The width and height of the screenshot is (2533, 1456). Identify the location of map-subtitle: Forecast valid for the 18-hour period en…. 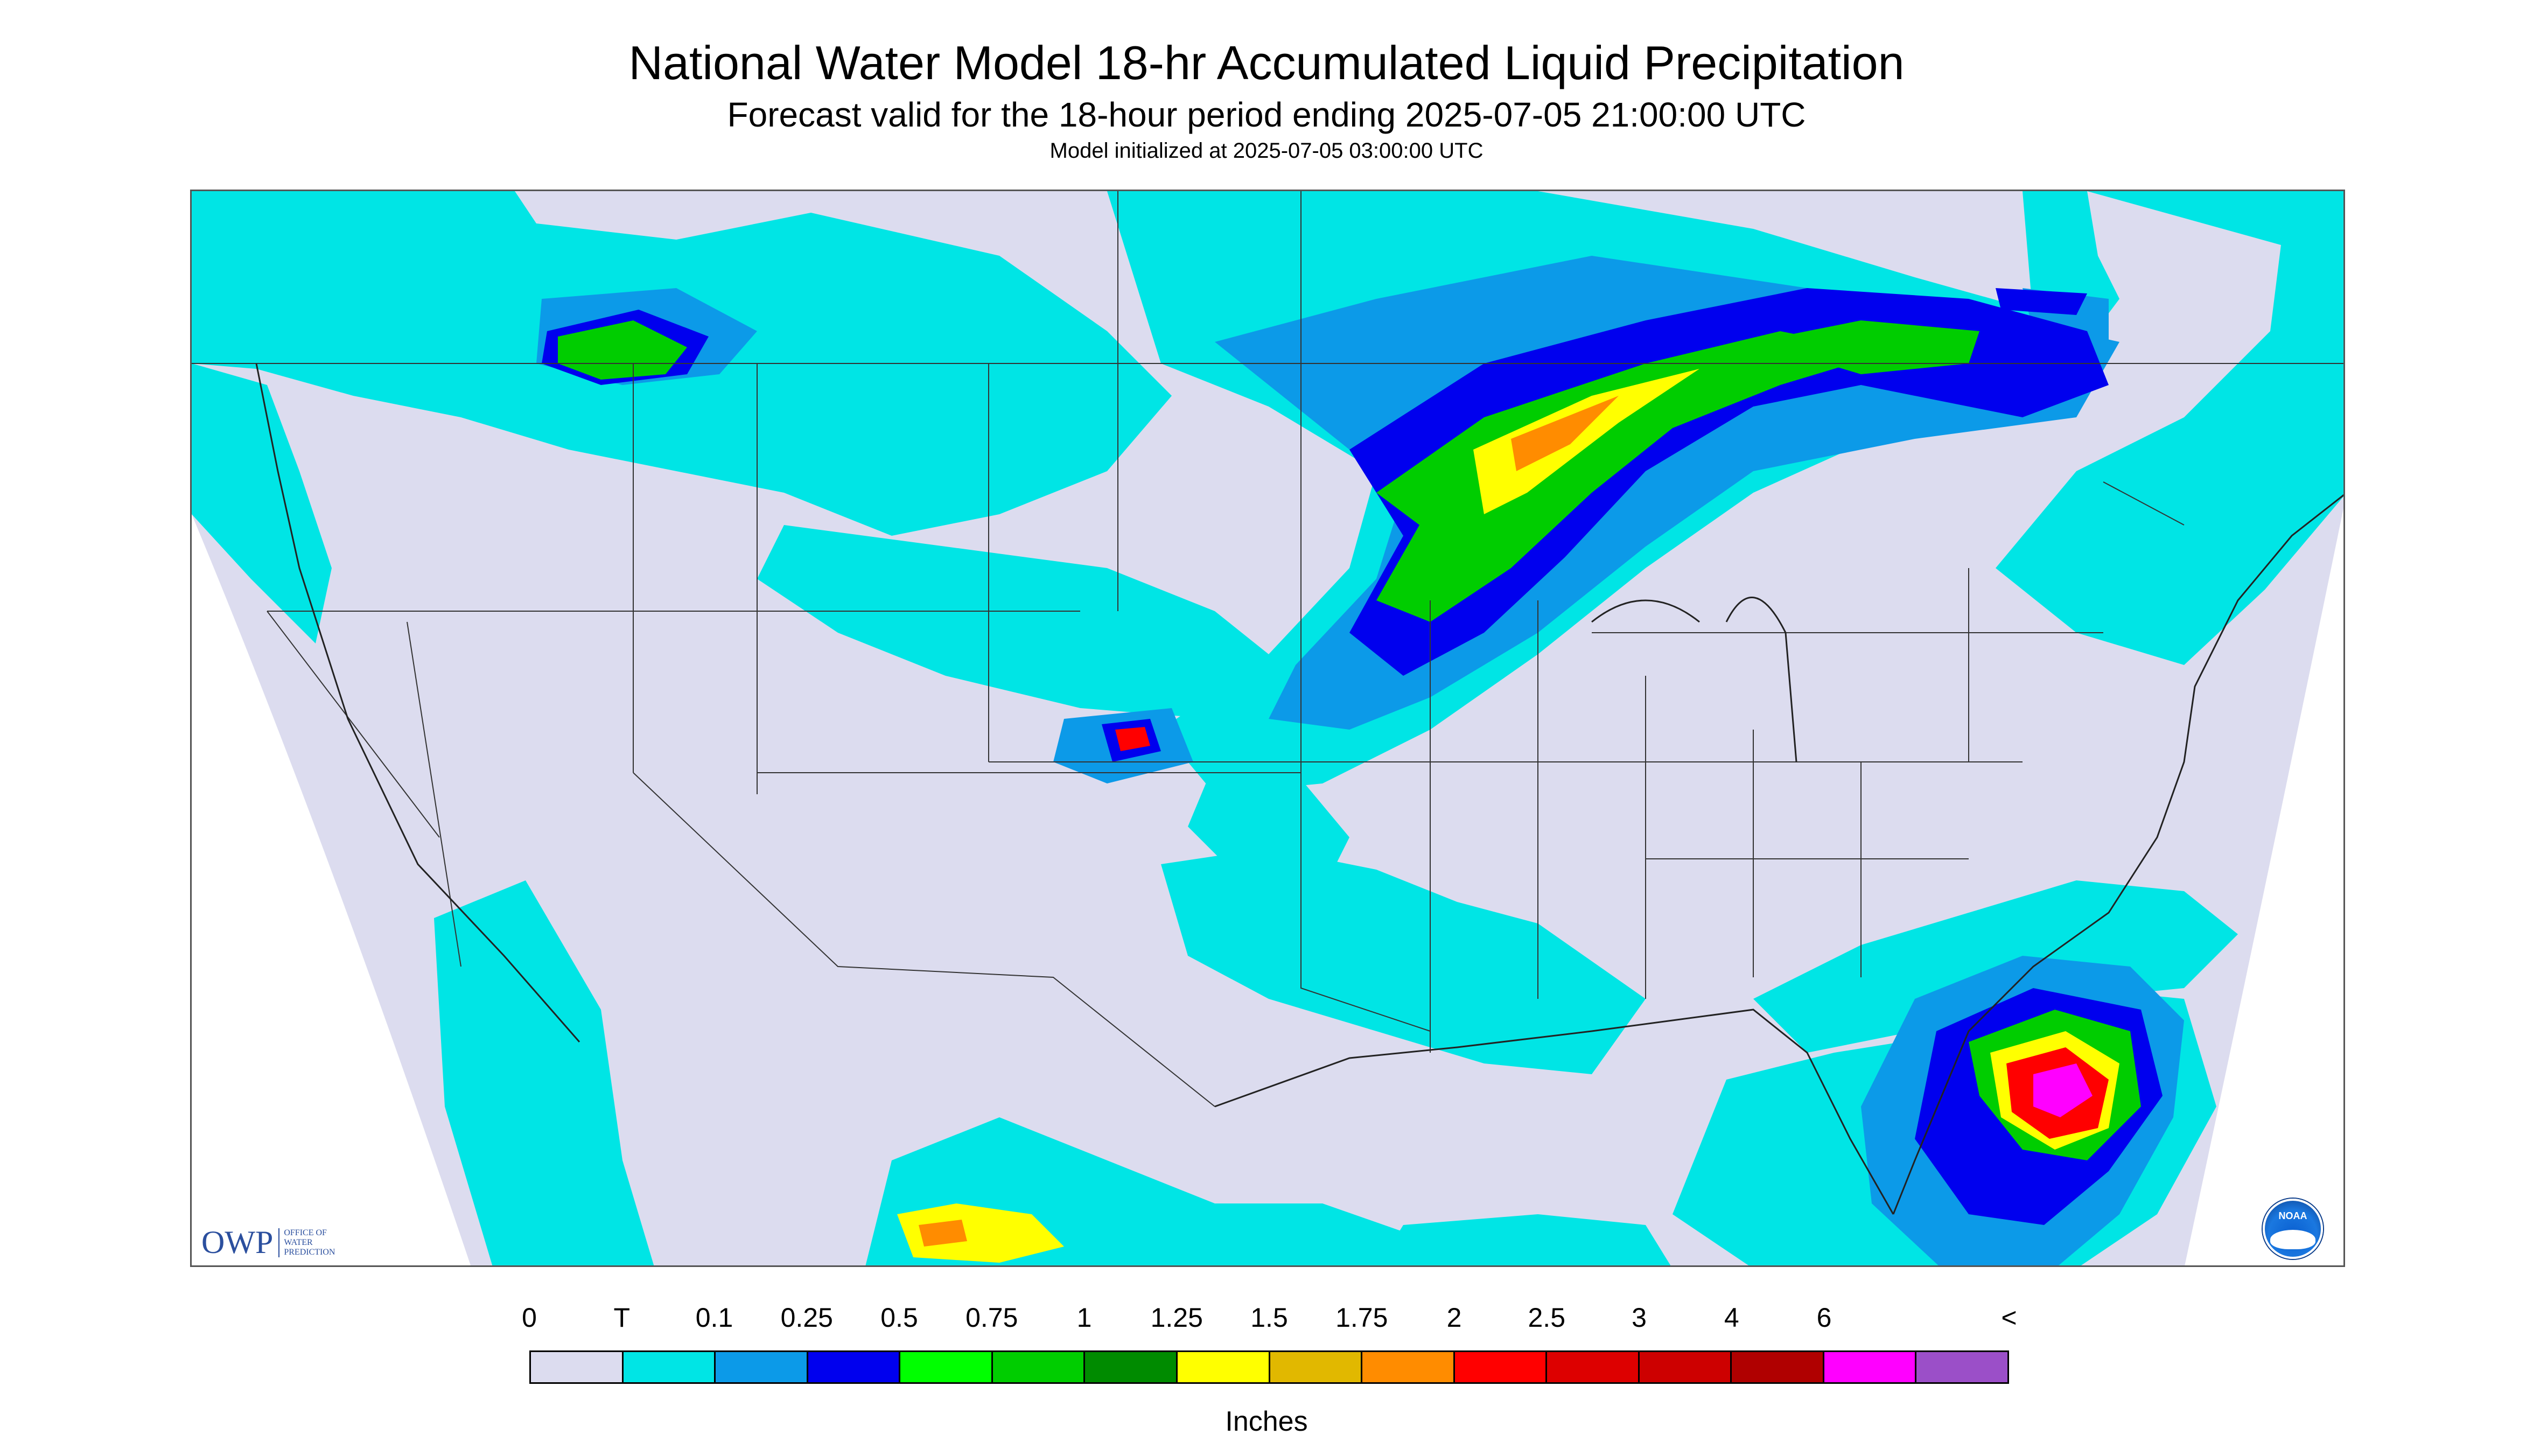
(1266, 114).